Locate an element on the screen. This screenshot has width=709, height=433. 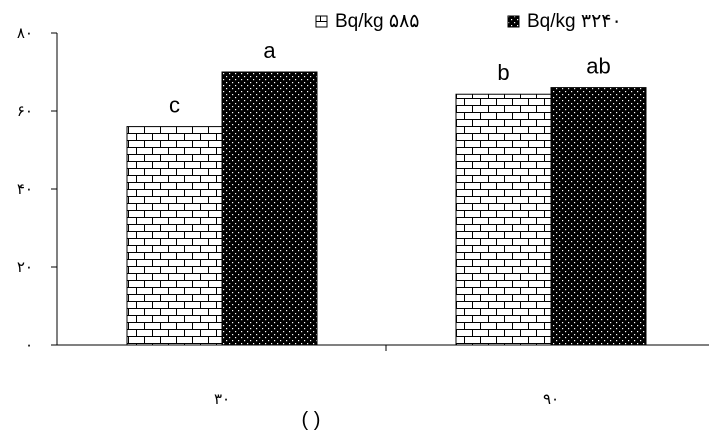
bar-significance-letter: ab is located at coordinates (598, 66).